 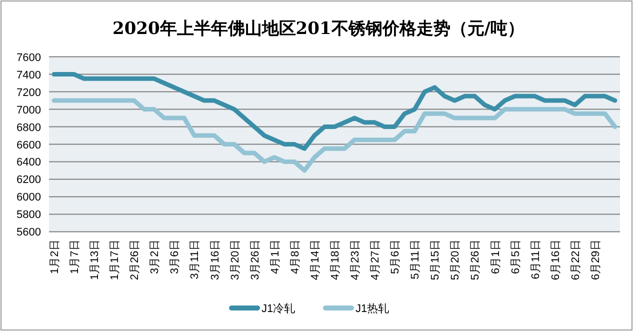 I want to click on y-tick-label: 6800, so click(x=28, y=128).